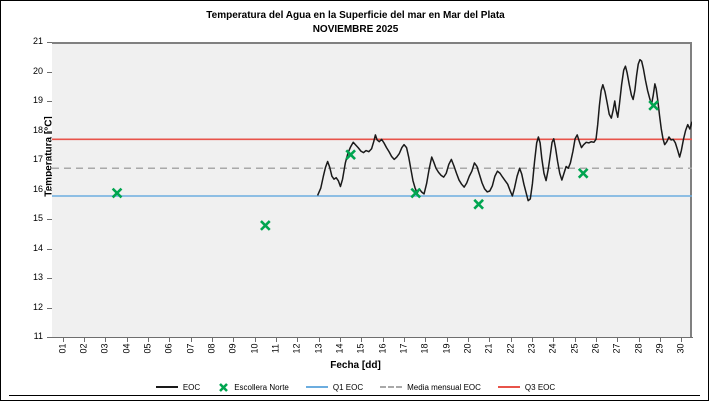 Image resolution: width=709 pixels, height=401 pixels. What do you see at coordinates (126, 348) in the screenshot?
I see `x-axis-tick-label: 04` at bounding box center [126, 348].